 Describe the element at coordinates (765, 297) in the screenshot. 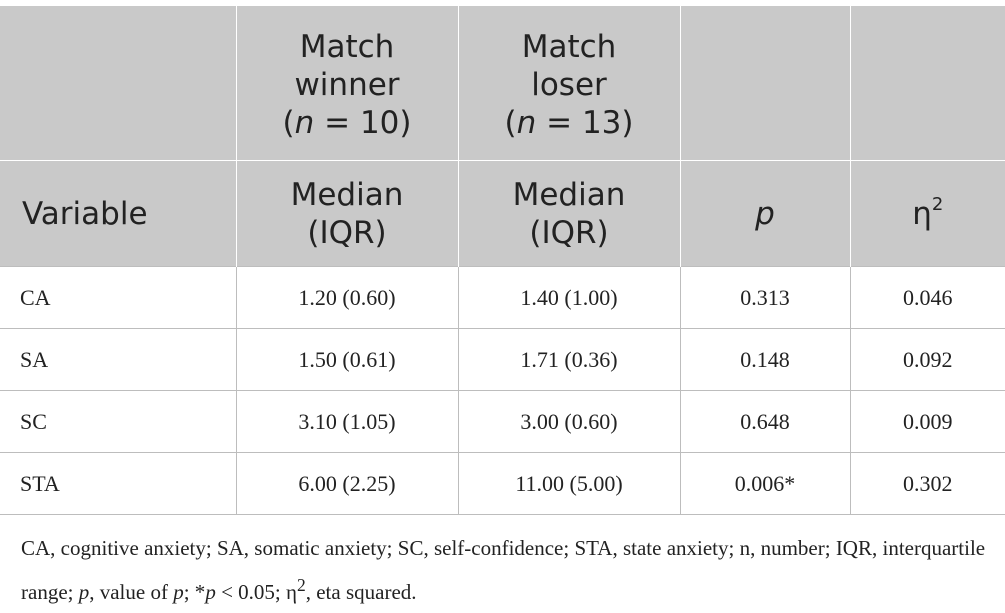

I see `cell-p-value: 0.313` at that location.